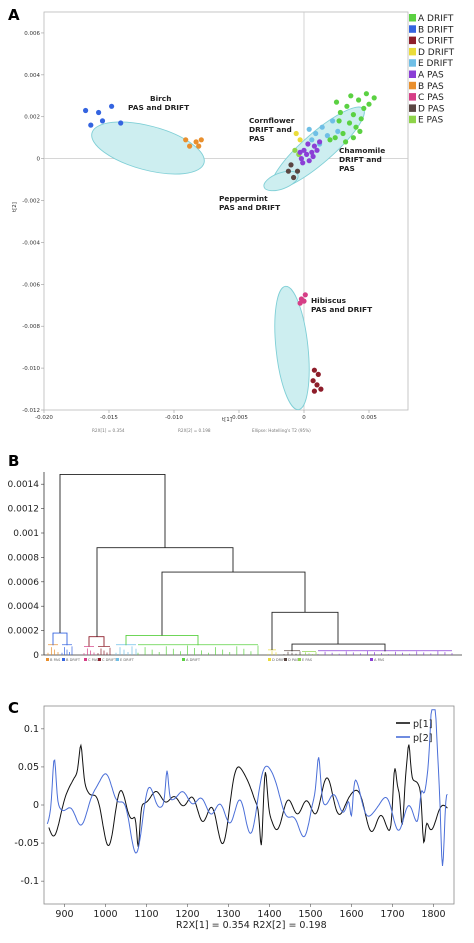 The height and width of the screenshot is (943, 474). I want to click on ellipse-birch, so click(148, 148).